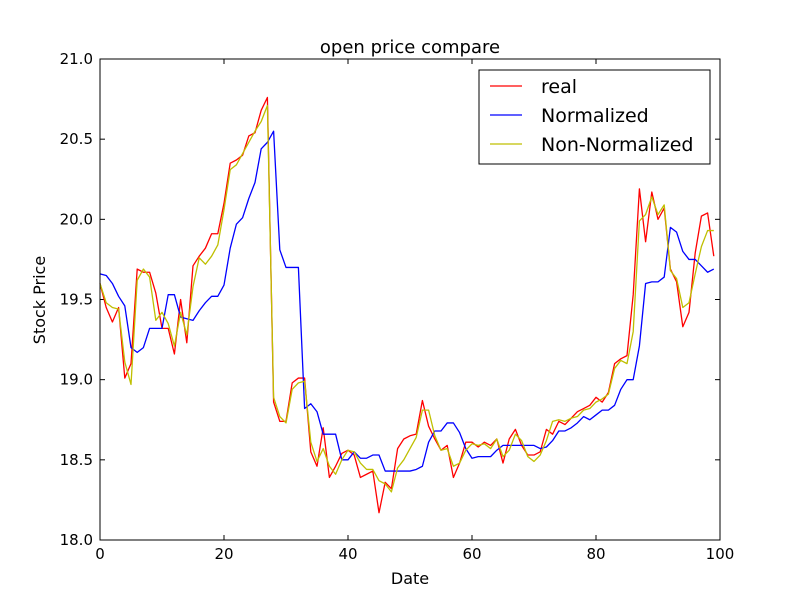  Describe the element at coordinates (39, 300) in the screenshot. I see `y-axis-label: Stock Price` at that location.